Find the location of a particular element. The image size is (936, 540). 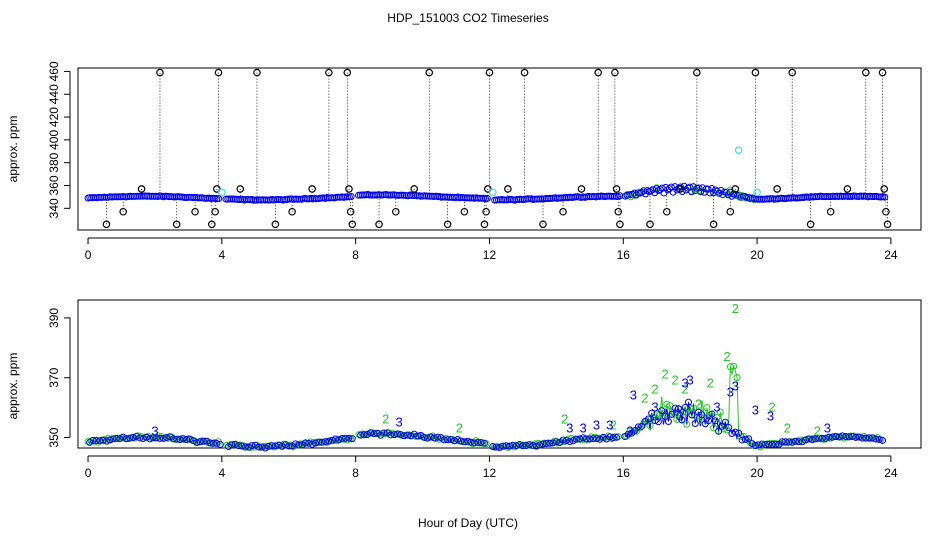

x-tick-label-4: 4 is located at coordinates (222, 255).